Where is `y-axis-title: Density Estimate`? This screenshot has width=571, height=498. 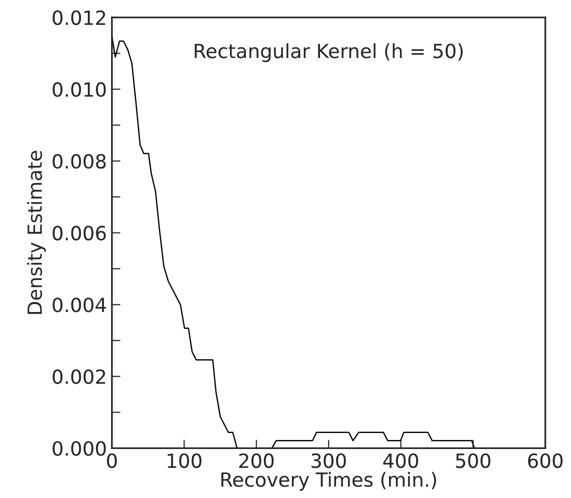
y-axis-title: Density Estimate is located at coordinates (36, 232).